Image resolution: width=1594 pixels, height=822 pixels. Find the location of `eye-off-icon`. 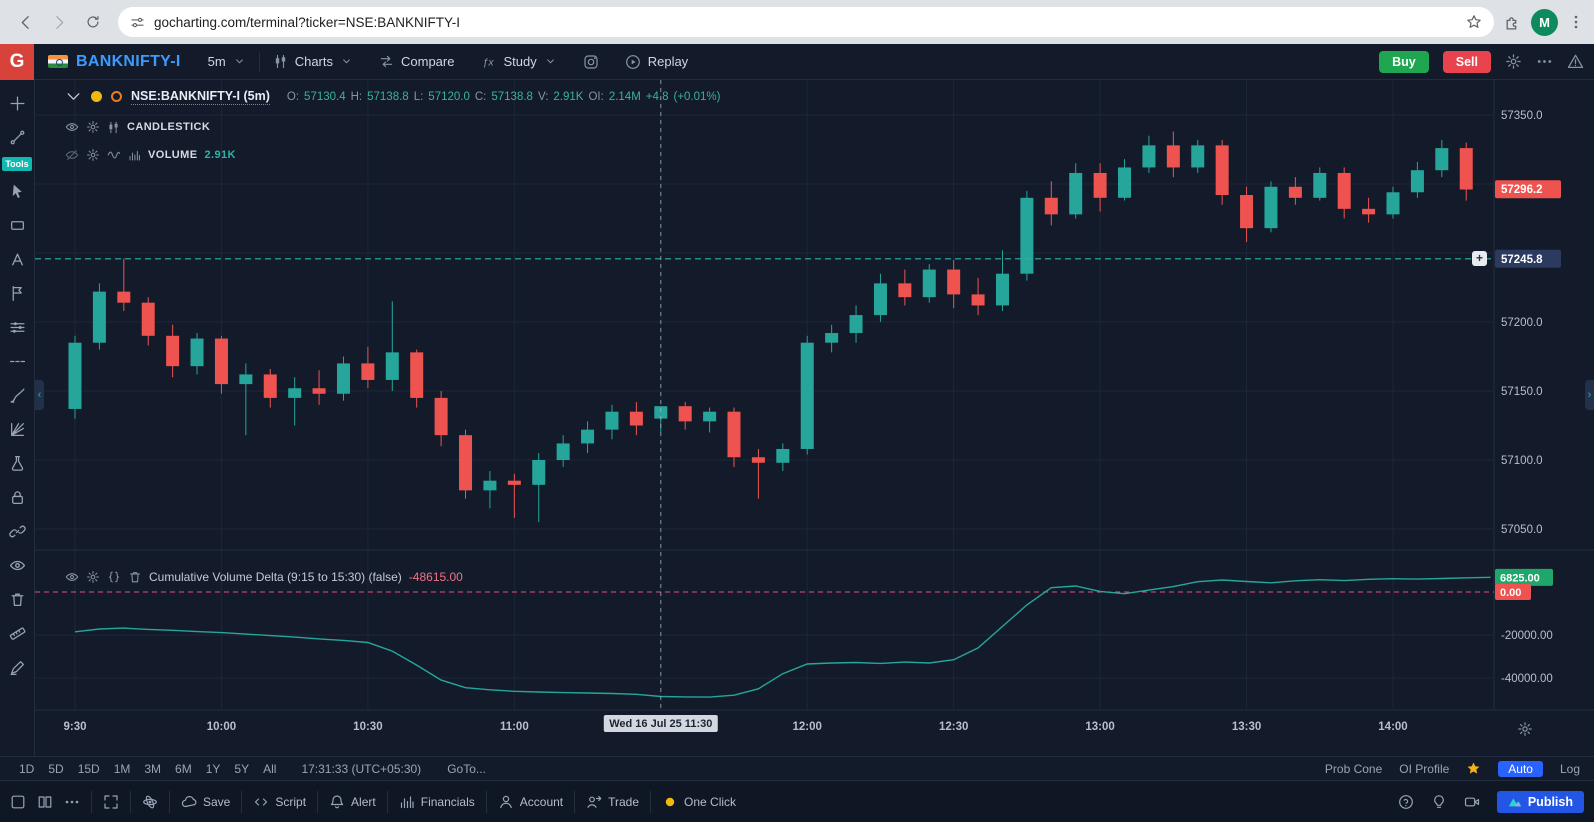

eye-off-icon is located at coordinates (72, 155).